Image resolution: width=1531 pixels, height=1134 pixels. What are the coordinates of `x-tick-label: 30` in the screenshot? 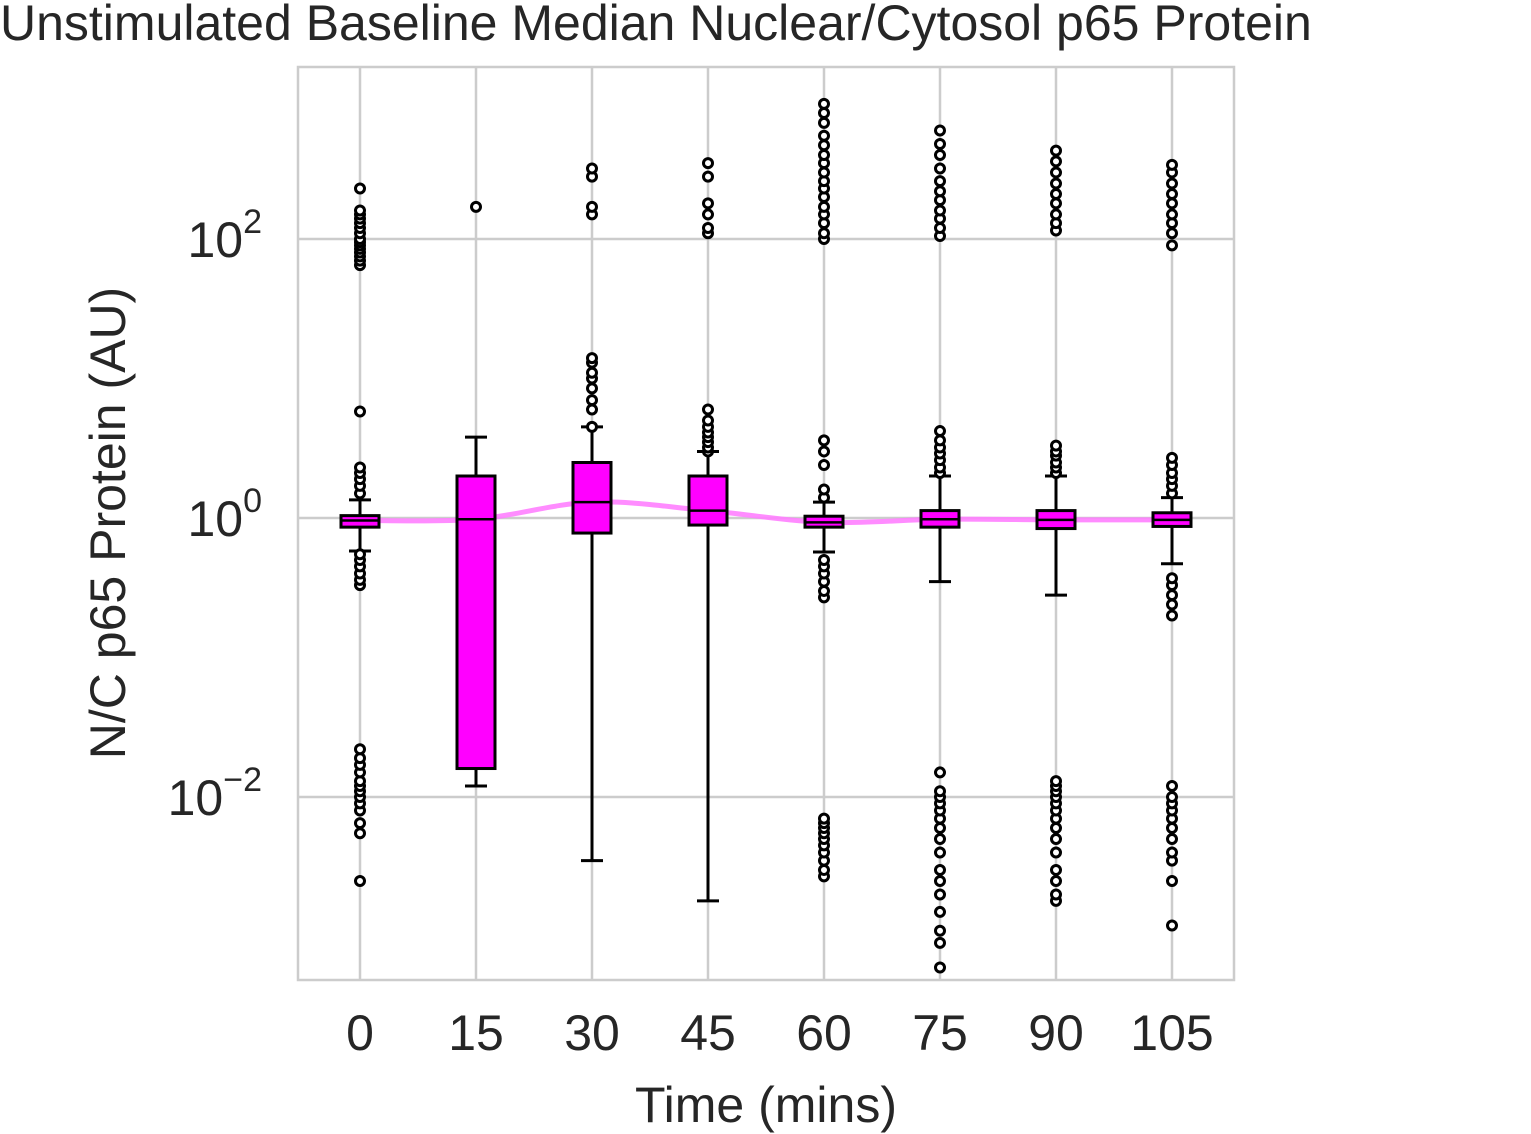 It's located at (592, 1033).